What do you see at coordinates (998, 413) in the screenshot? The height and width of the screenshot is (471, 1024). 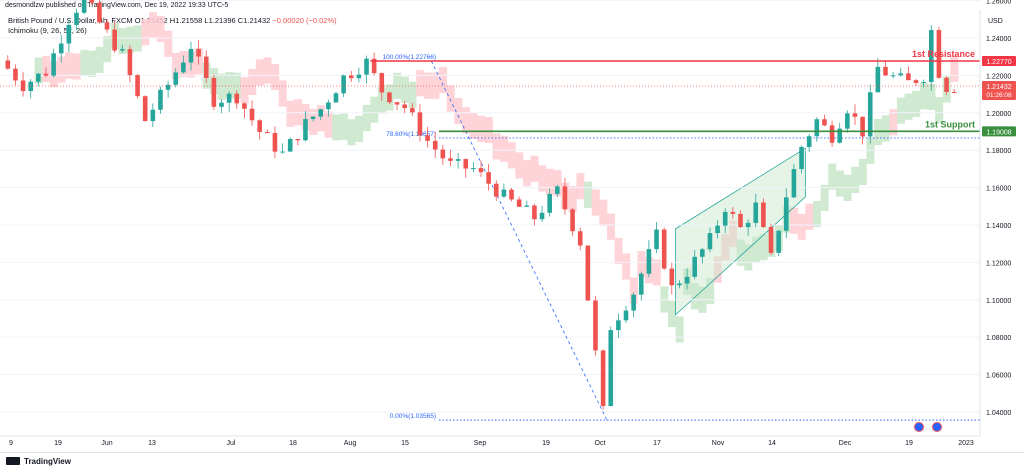 I see `y-tick-label: 1.04000` at bounding box center [998, 413].